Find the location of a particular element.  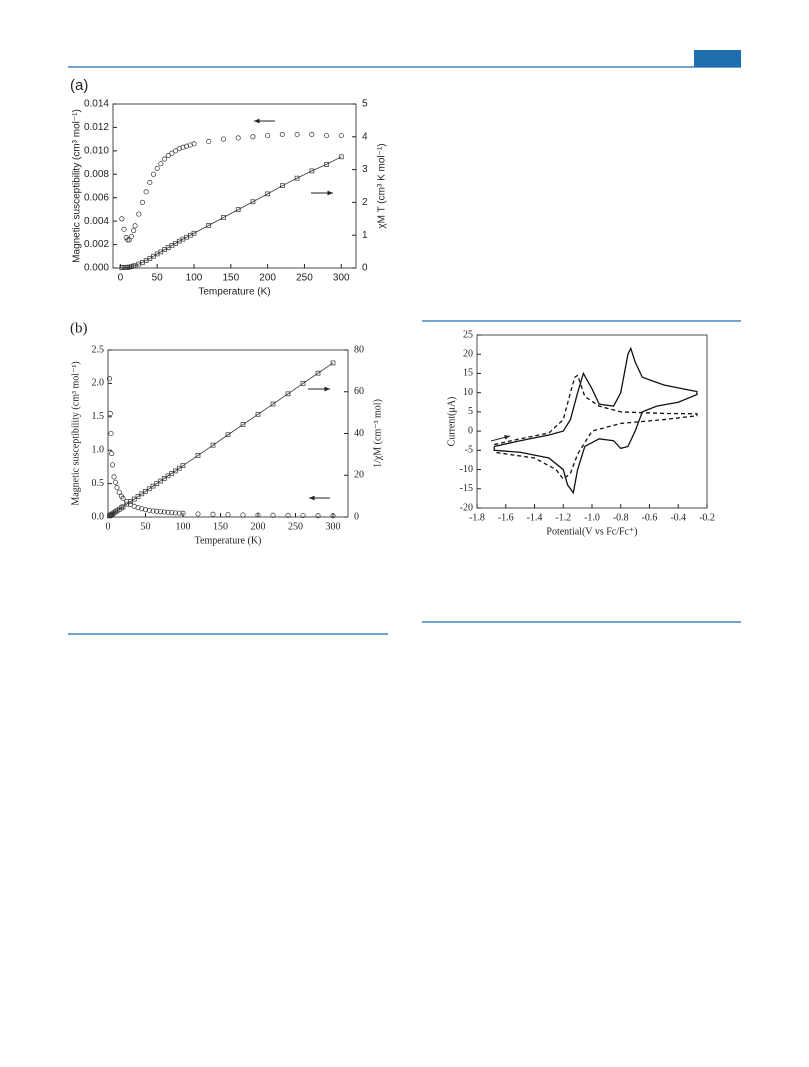

y-tick-label: 5 is located at coordinates (470, 411).